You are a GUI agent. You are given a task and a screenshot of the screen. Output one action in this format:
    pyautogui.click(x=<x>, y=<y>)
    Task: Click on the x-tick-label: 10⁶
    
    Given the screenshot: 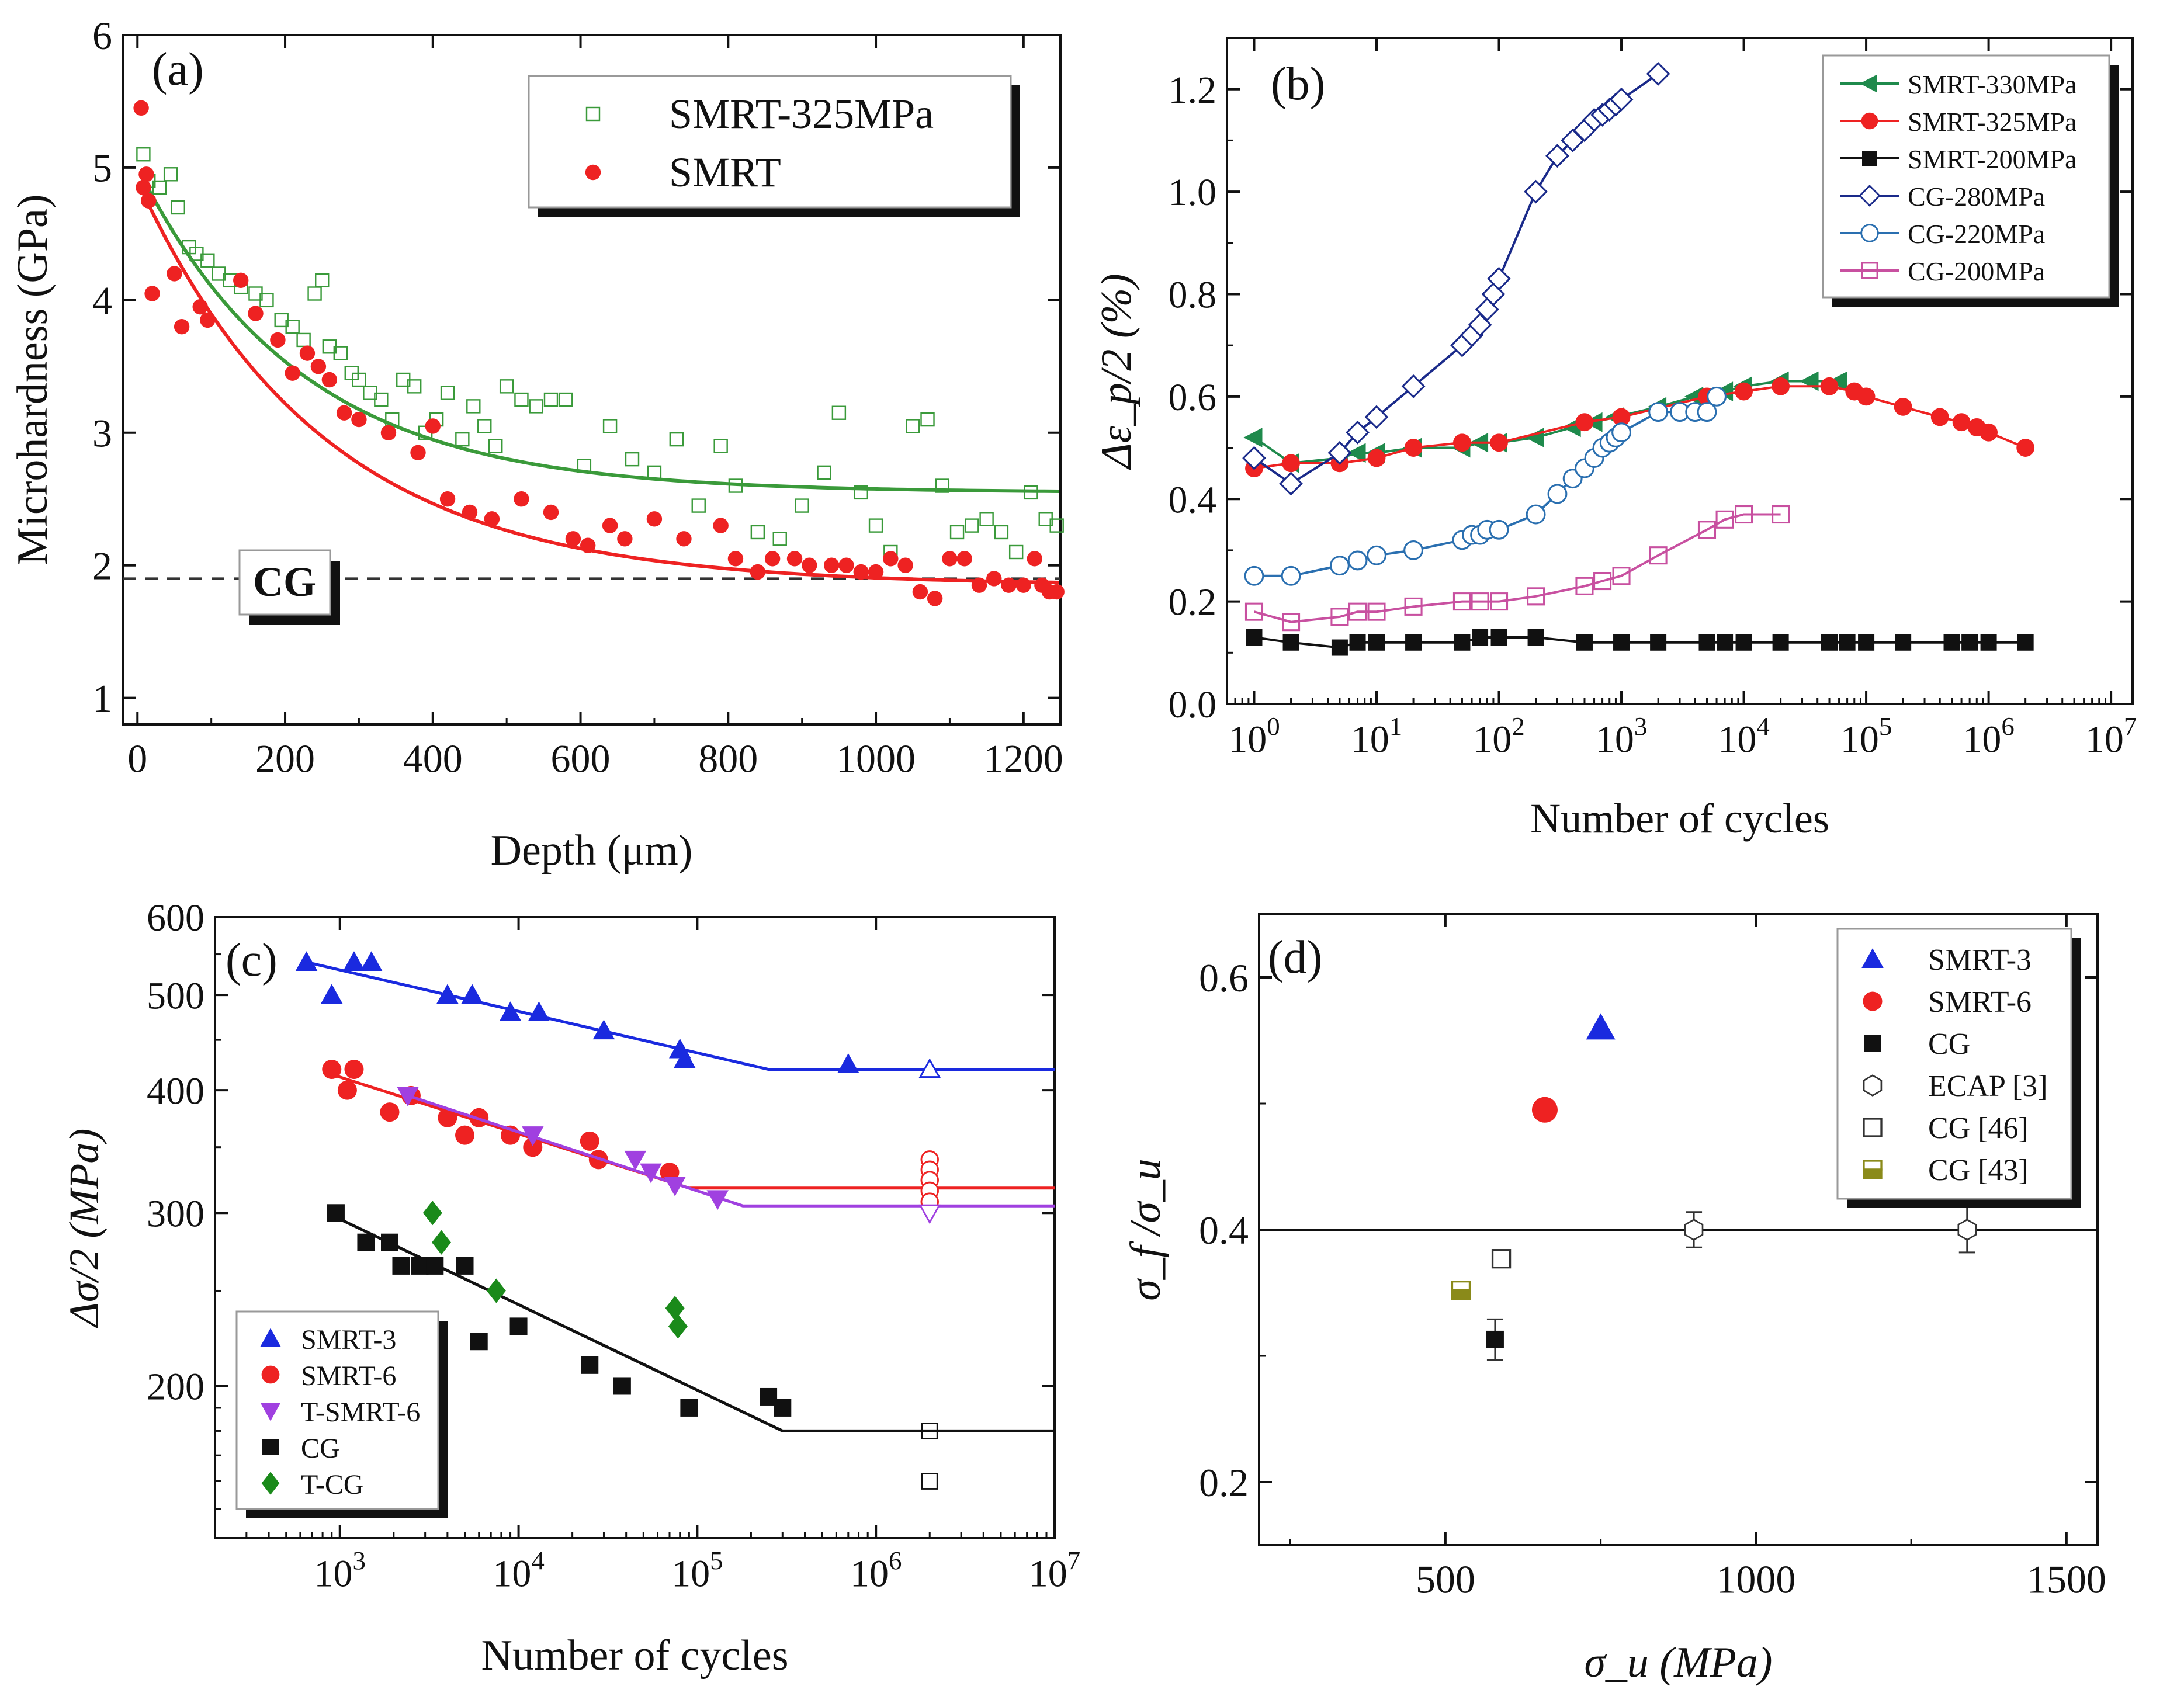 What is the action you would take?
    pyautogui.click(x=876, y=1570)
    